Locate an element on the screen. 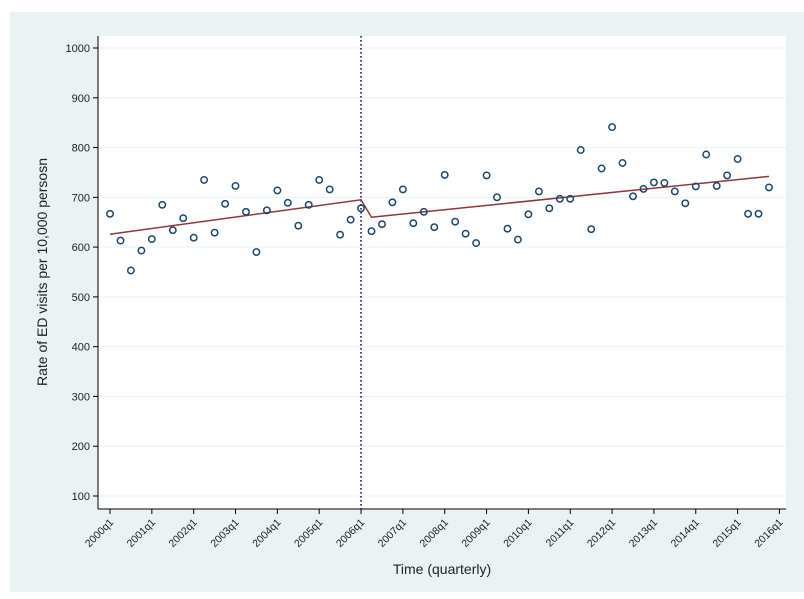  fit-line is located at coordinates (439, 205).